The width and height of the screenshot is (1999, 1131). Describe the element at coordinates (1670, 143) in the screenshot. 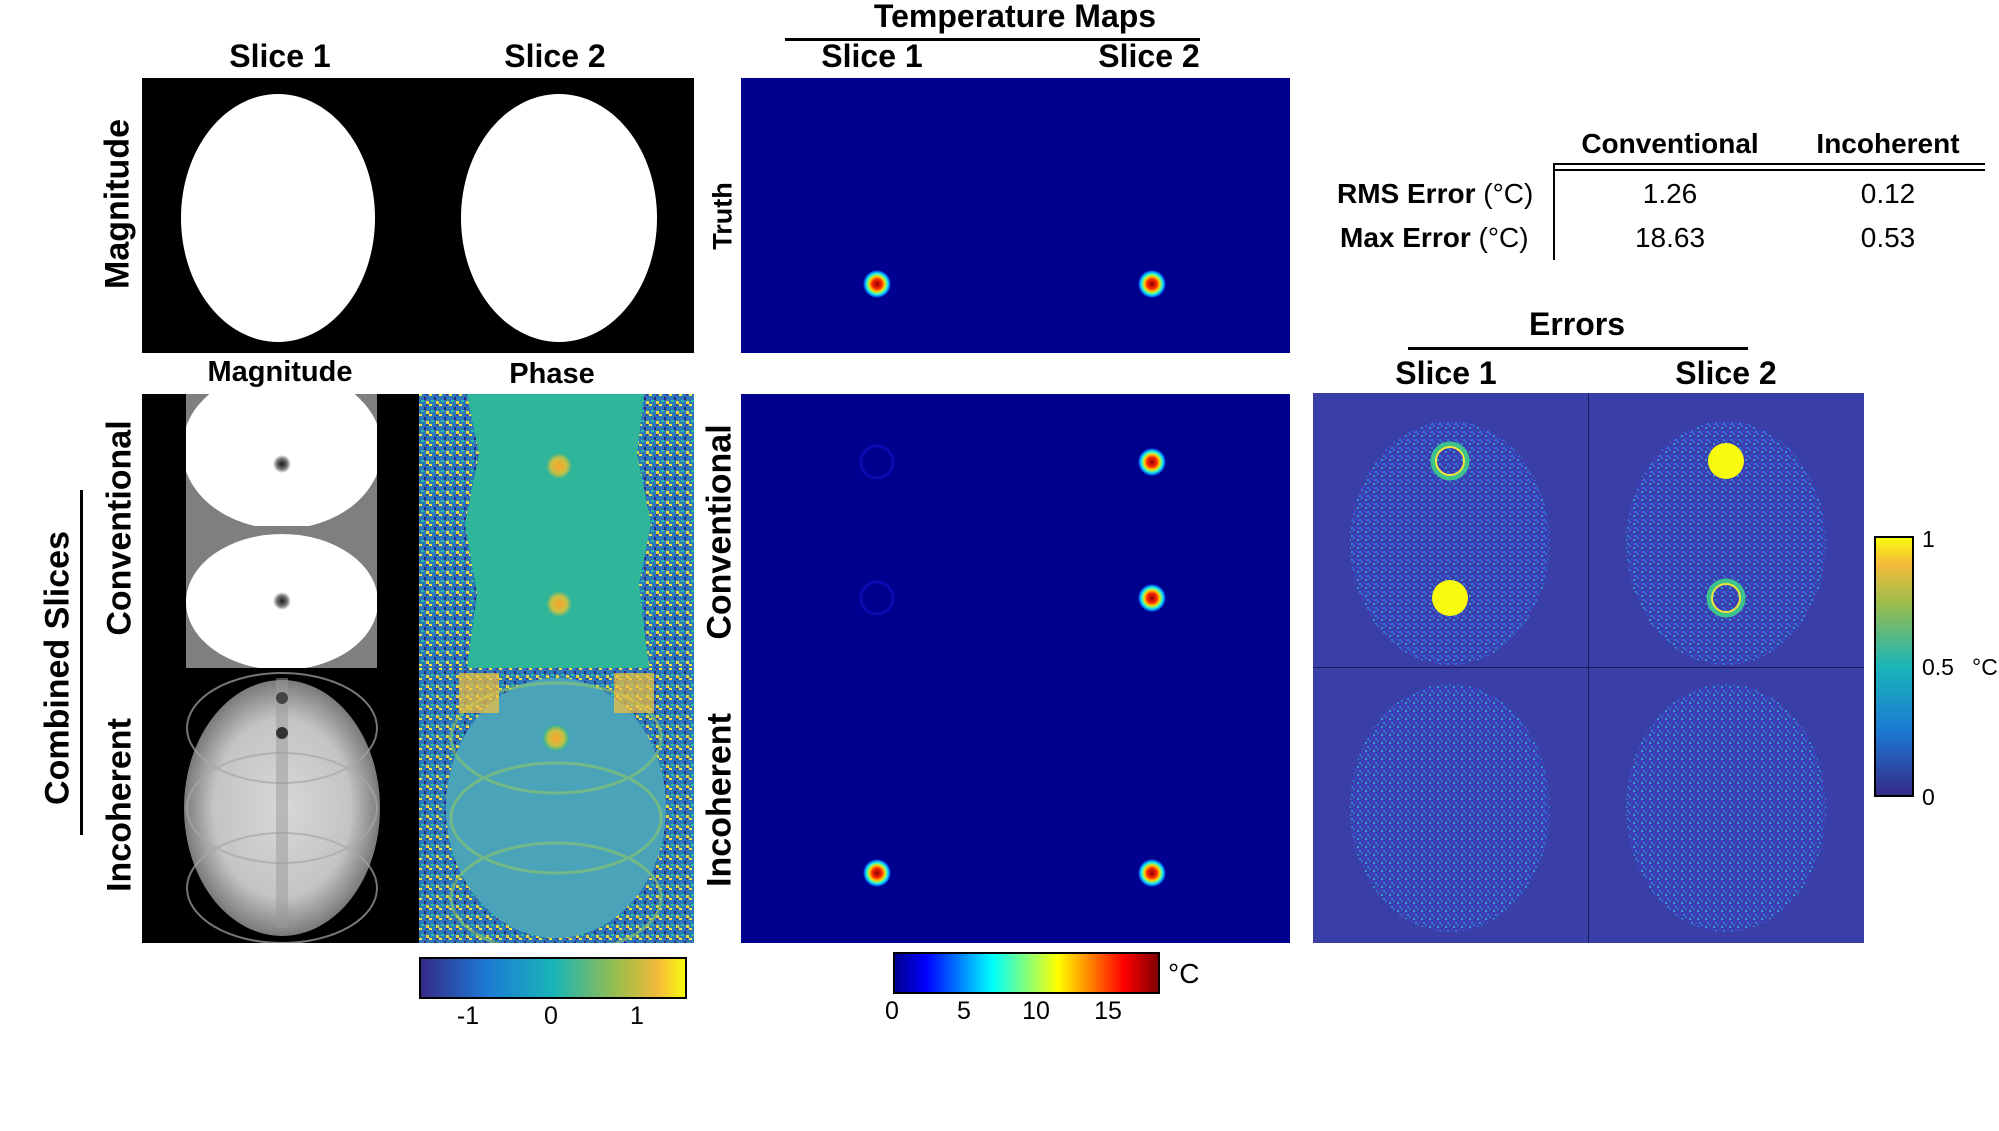

I see `error-table-header-conventional: Conventional` at that location.